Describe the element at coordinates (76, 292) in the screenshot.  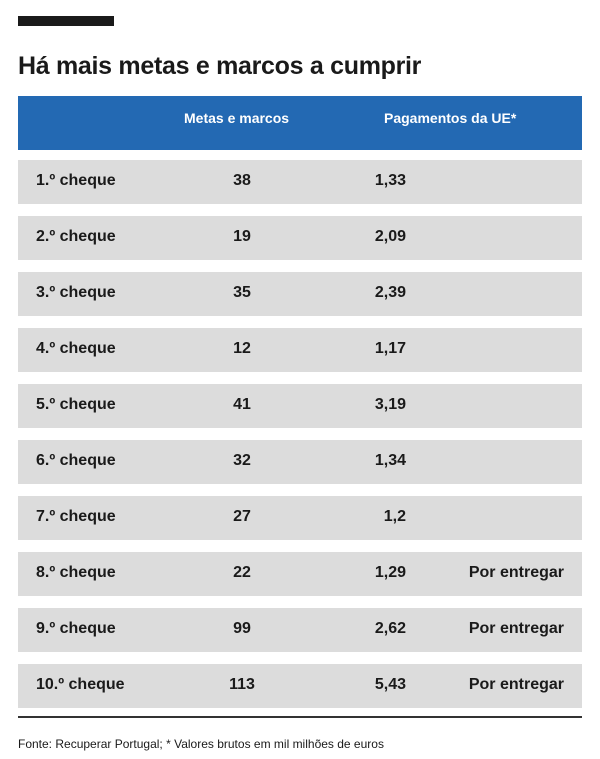
I see `row-label: 3.º cheque` at that location.